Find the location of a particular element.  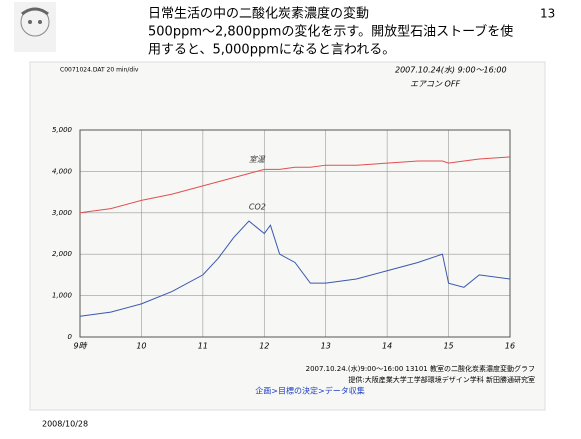

body-line: 500ppm～2,800ppmの変化を示す。開放型石油ストーブを使 is located at coordinates (330, 32).